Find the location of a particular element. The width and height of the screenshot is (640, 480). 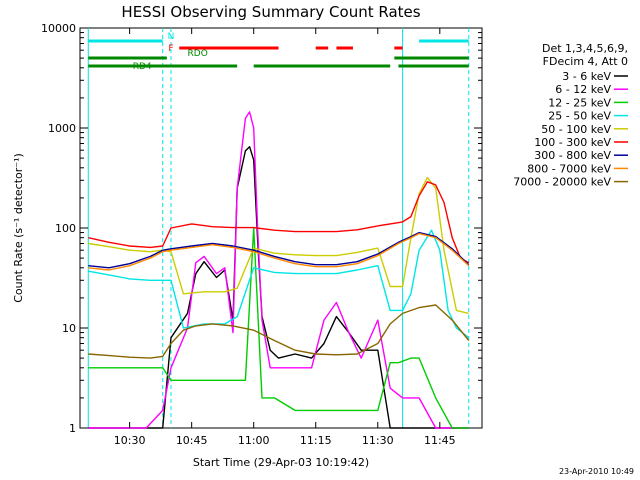

legend-header-1: FDecim 4, Att 0 is located at coordinates (585, 61).